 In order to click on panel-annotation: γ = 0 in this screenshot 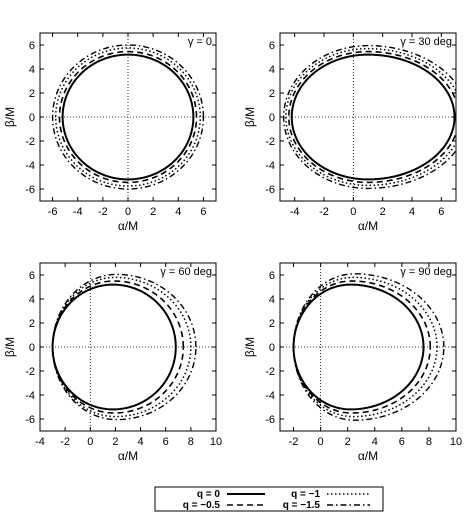, I will do `click(200, 42)`.